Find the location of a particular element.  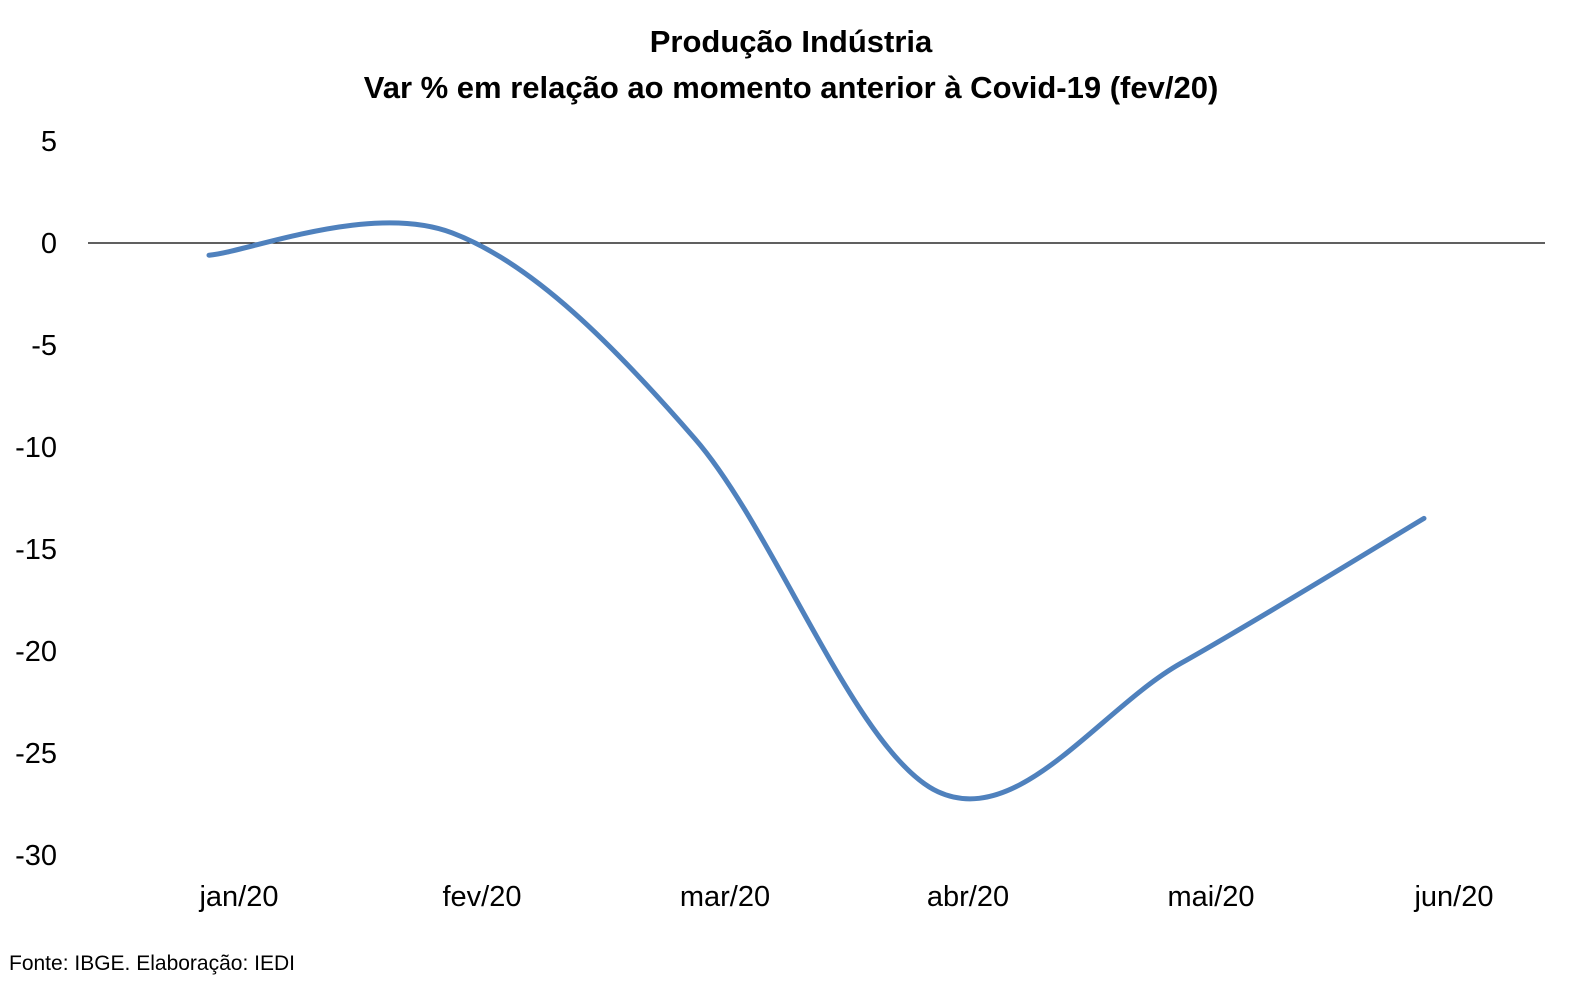

y-tick-label: -5 is located at coordinates (44, 346).